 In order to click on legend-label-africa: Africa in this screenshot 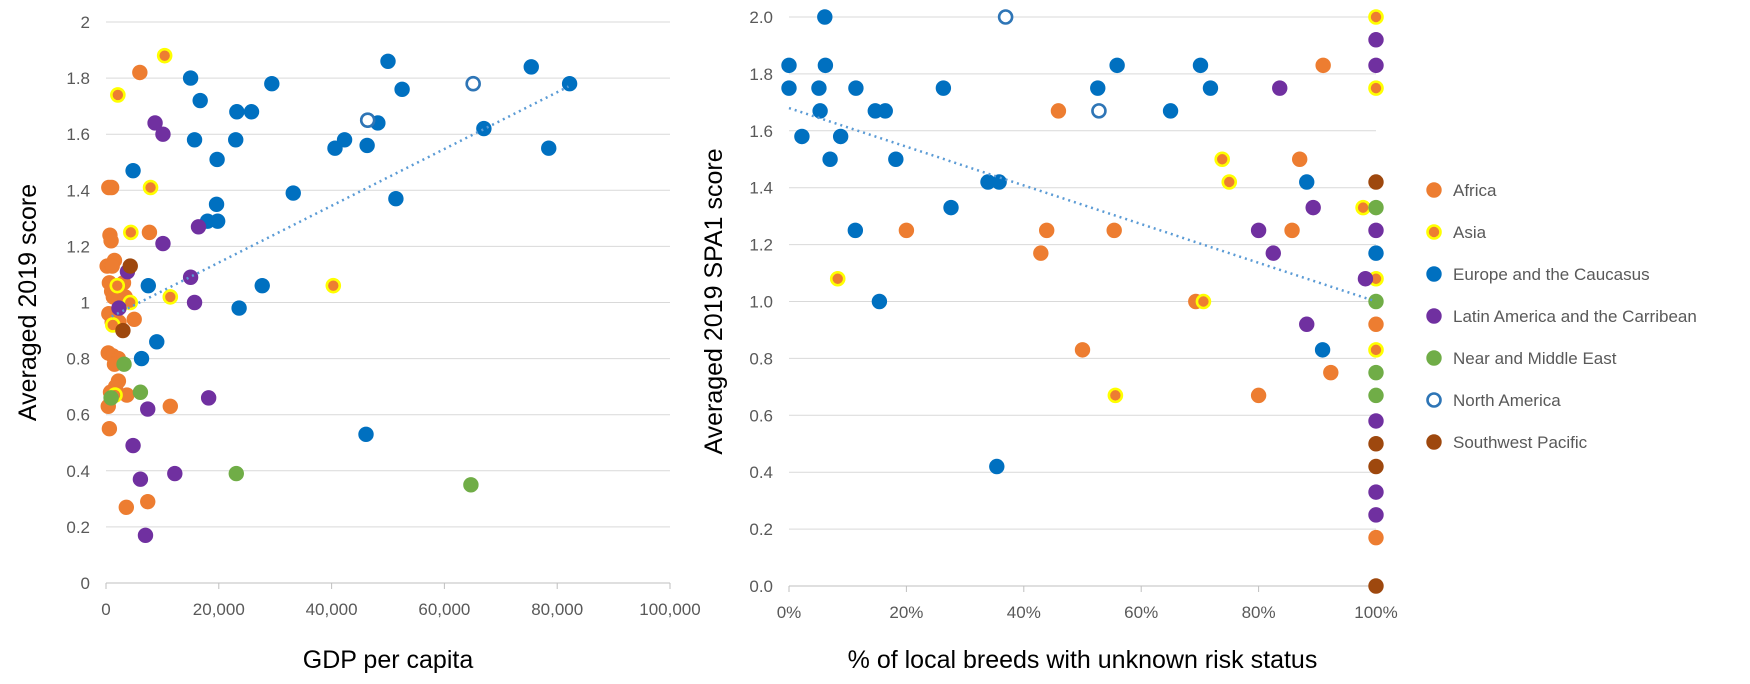, I will do `click(1475, 190)`.